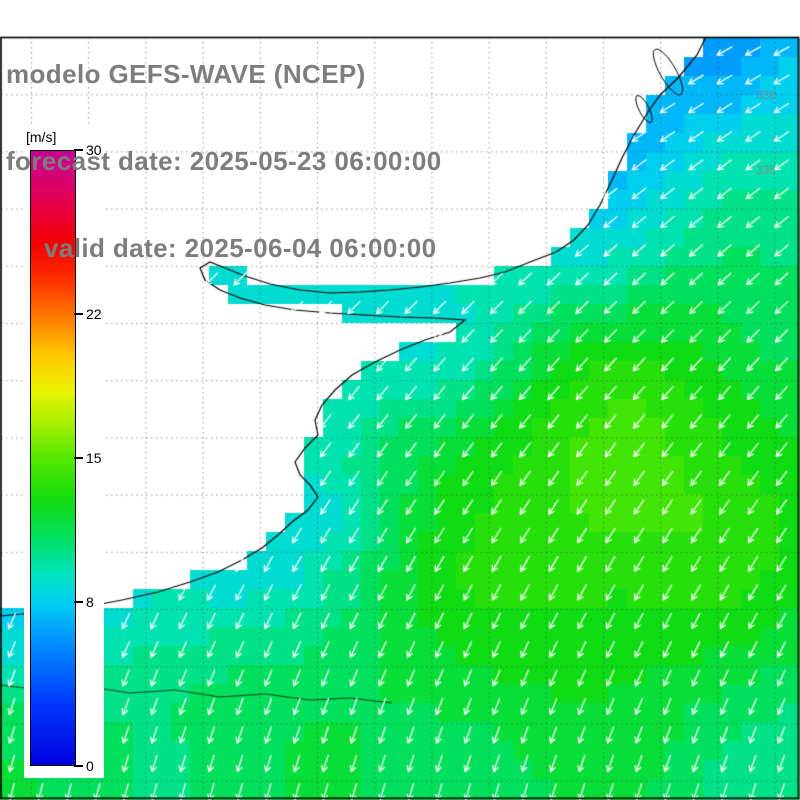 The width and height of the screenshot is (800, 800). I want to click on right-grid-label-335: 335, so click(766, 170).